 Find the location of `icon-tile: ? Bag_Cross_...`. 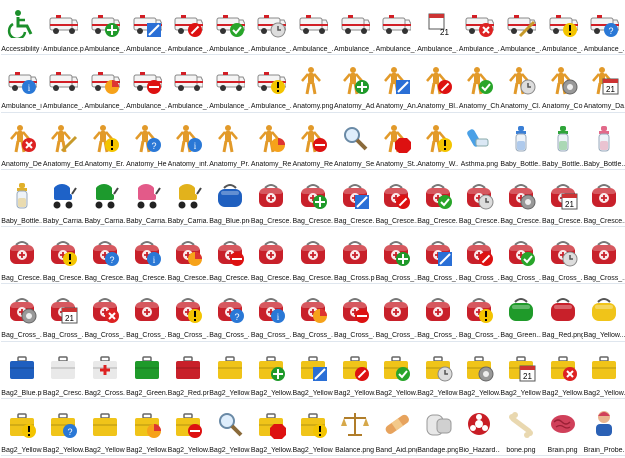

icon-tile: ? Bag_Cross_... is located at coordinates (229, 314).